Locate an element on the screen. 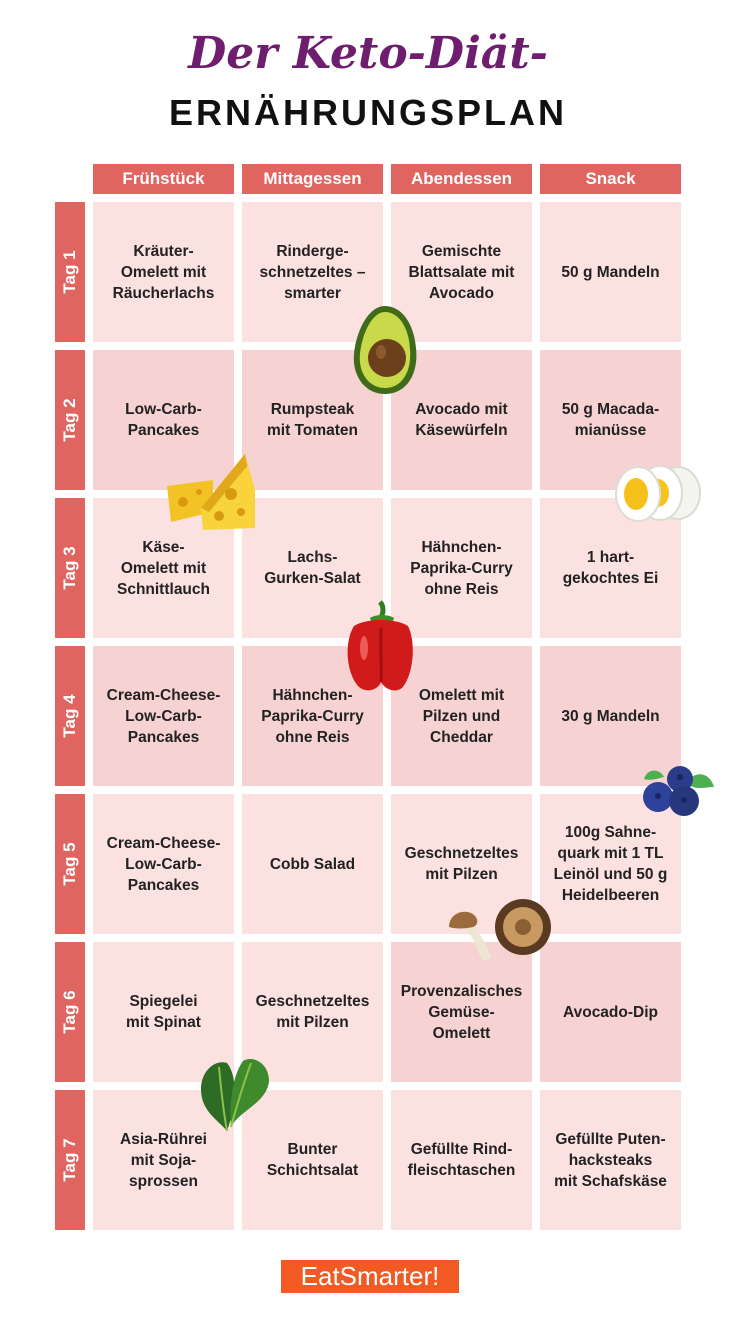 This screenshot has width=736, height=1330. meal-cell-tag5-mittagessen: Cobb Salad is located at coordinates (312, 864).